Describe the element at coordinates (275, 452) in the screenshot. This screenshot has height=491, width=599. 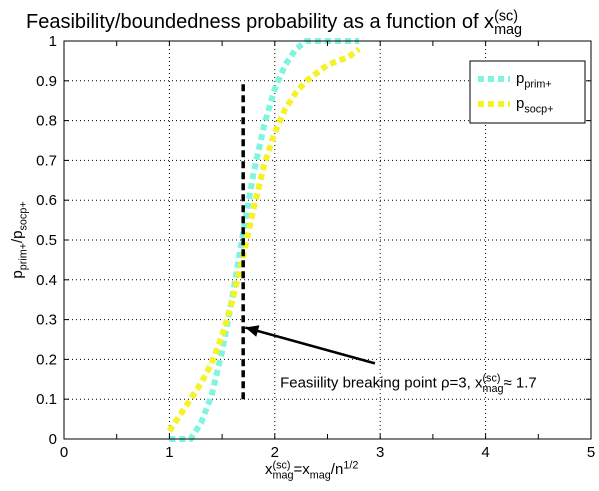
I see `x-tick-label: 2` at that location.